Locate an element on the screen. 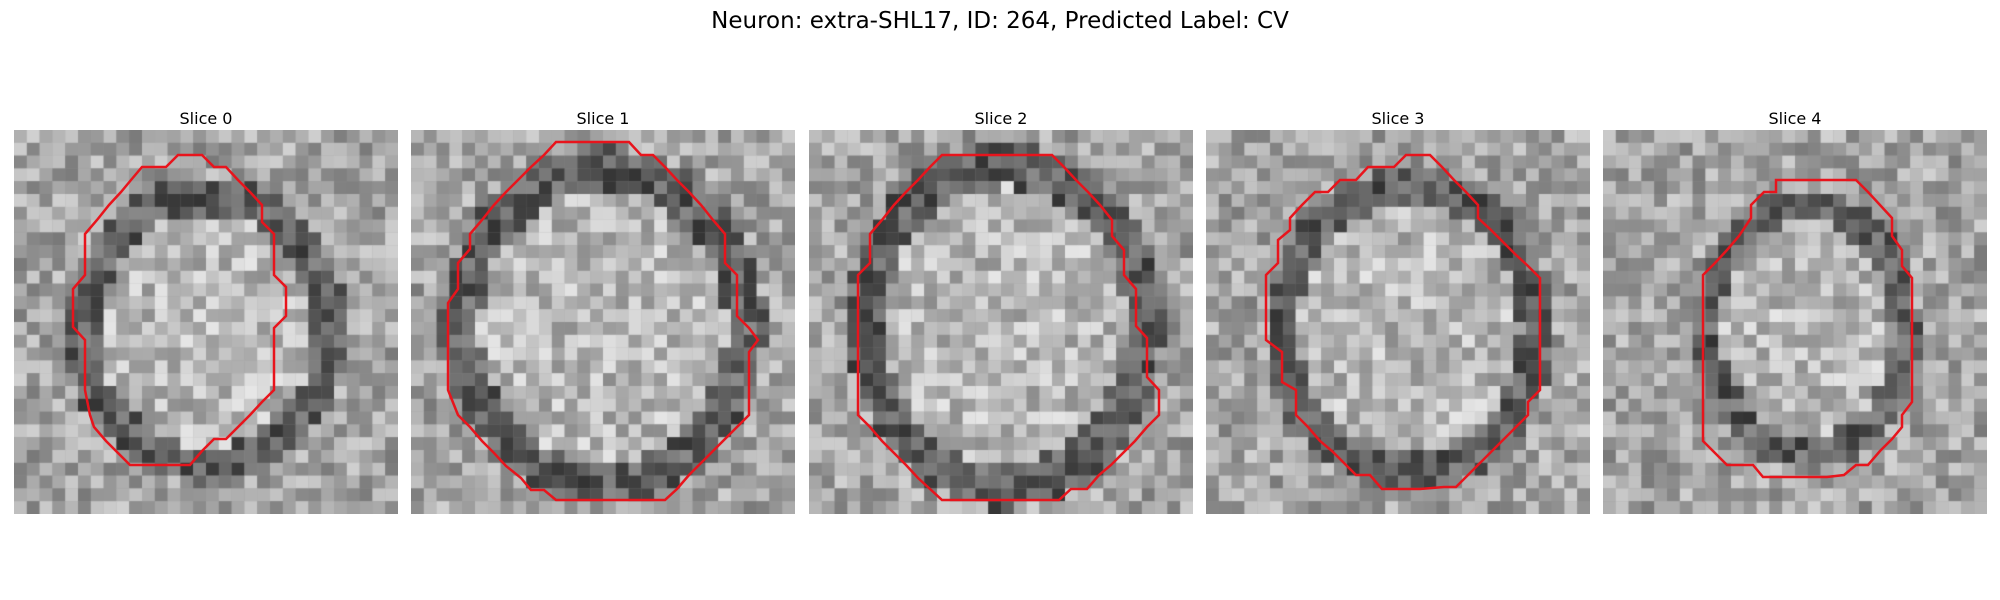  slice-panel-0: Slice 0 is located at coordinates (206, 311).